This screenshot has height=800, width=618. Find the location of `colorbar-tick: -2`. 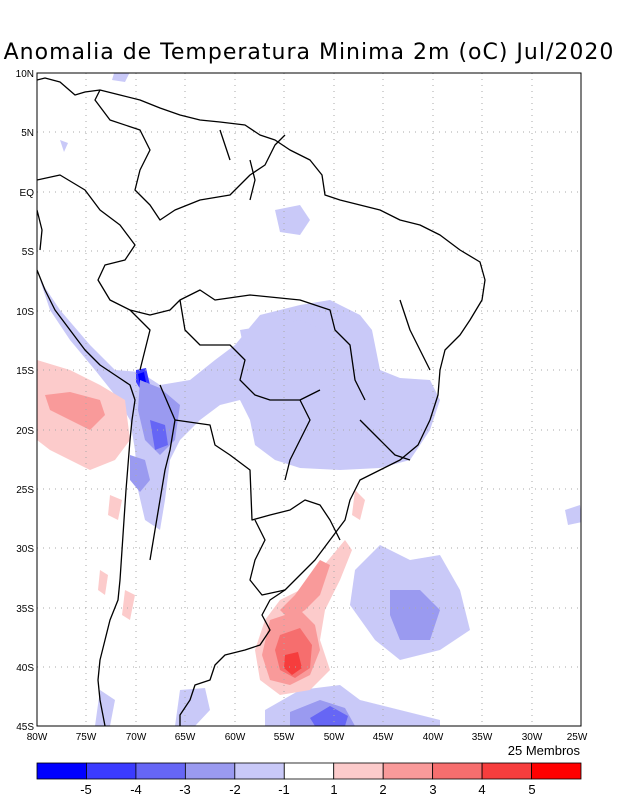

colorbar-tick: -2 is located at coordinates (235, 789).